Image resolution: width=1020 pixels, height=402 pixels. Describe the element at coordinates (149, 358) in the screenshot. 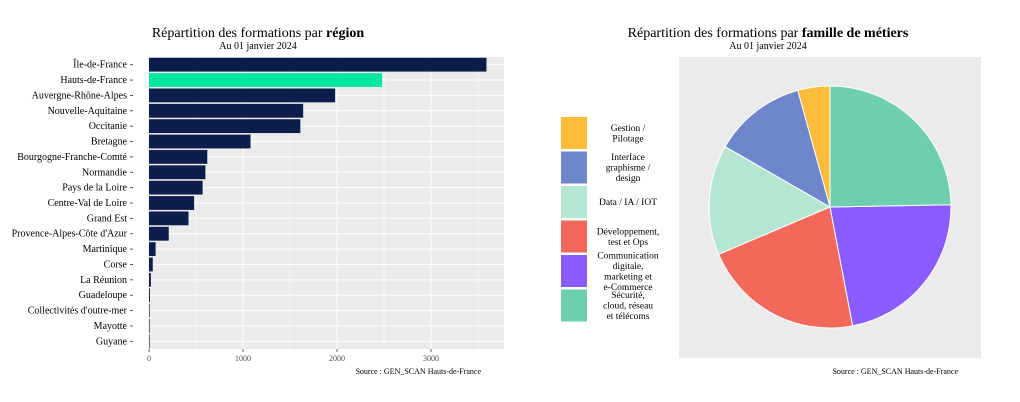

I see `x-tick-label: 0` at that location.